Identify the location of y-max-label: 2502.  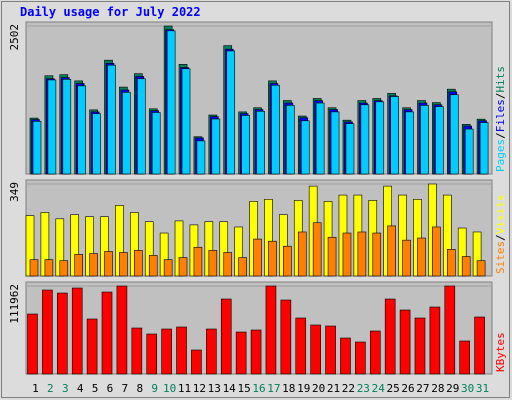
(14, 37).